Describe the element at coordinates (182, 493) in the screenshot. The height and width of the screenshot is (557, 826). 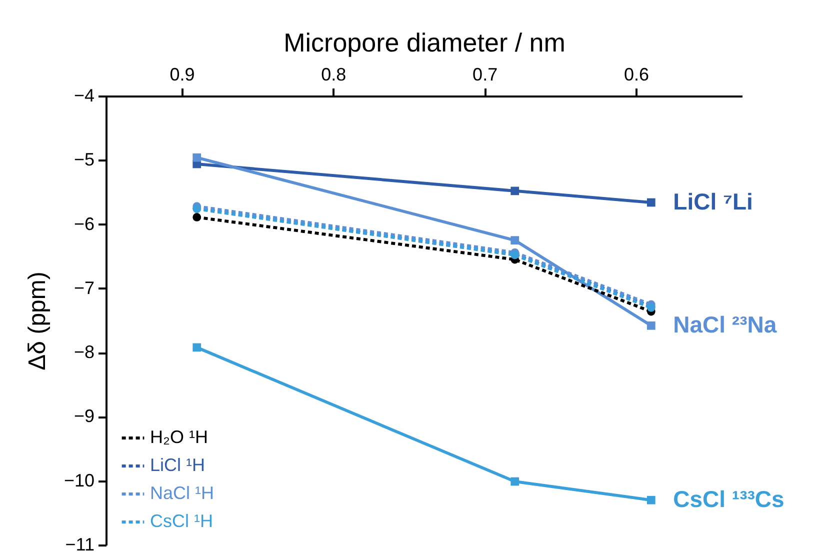
I see `legend-label: NaCl ¹H` at that location.